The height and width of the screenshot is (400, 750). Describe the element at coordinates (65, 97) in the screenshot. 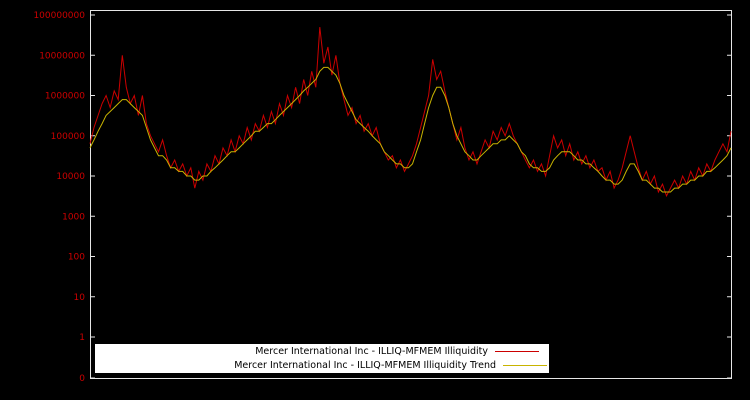

I see `y-tick-label: 1000000` at that location.